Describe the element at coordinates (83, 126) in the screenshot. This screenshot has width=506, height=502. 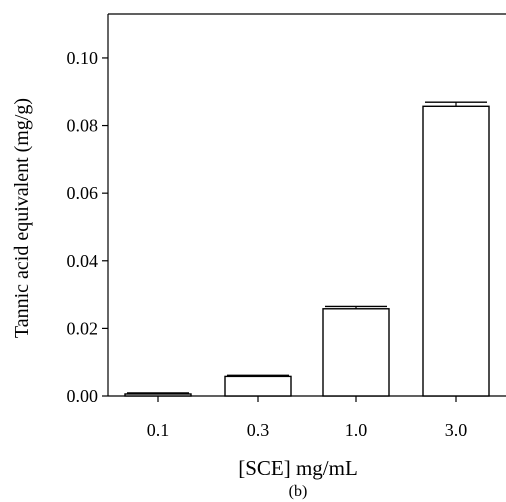
I see `y-tick-label: 0.08` at that location.